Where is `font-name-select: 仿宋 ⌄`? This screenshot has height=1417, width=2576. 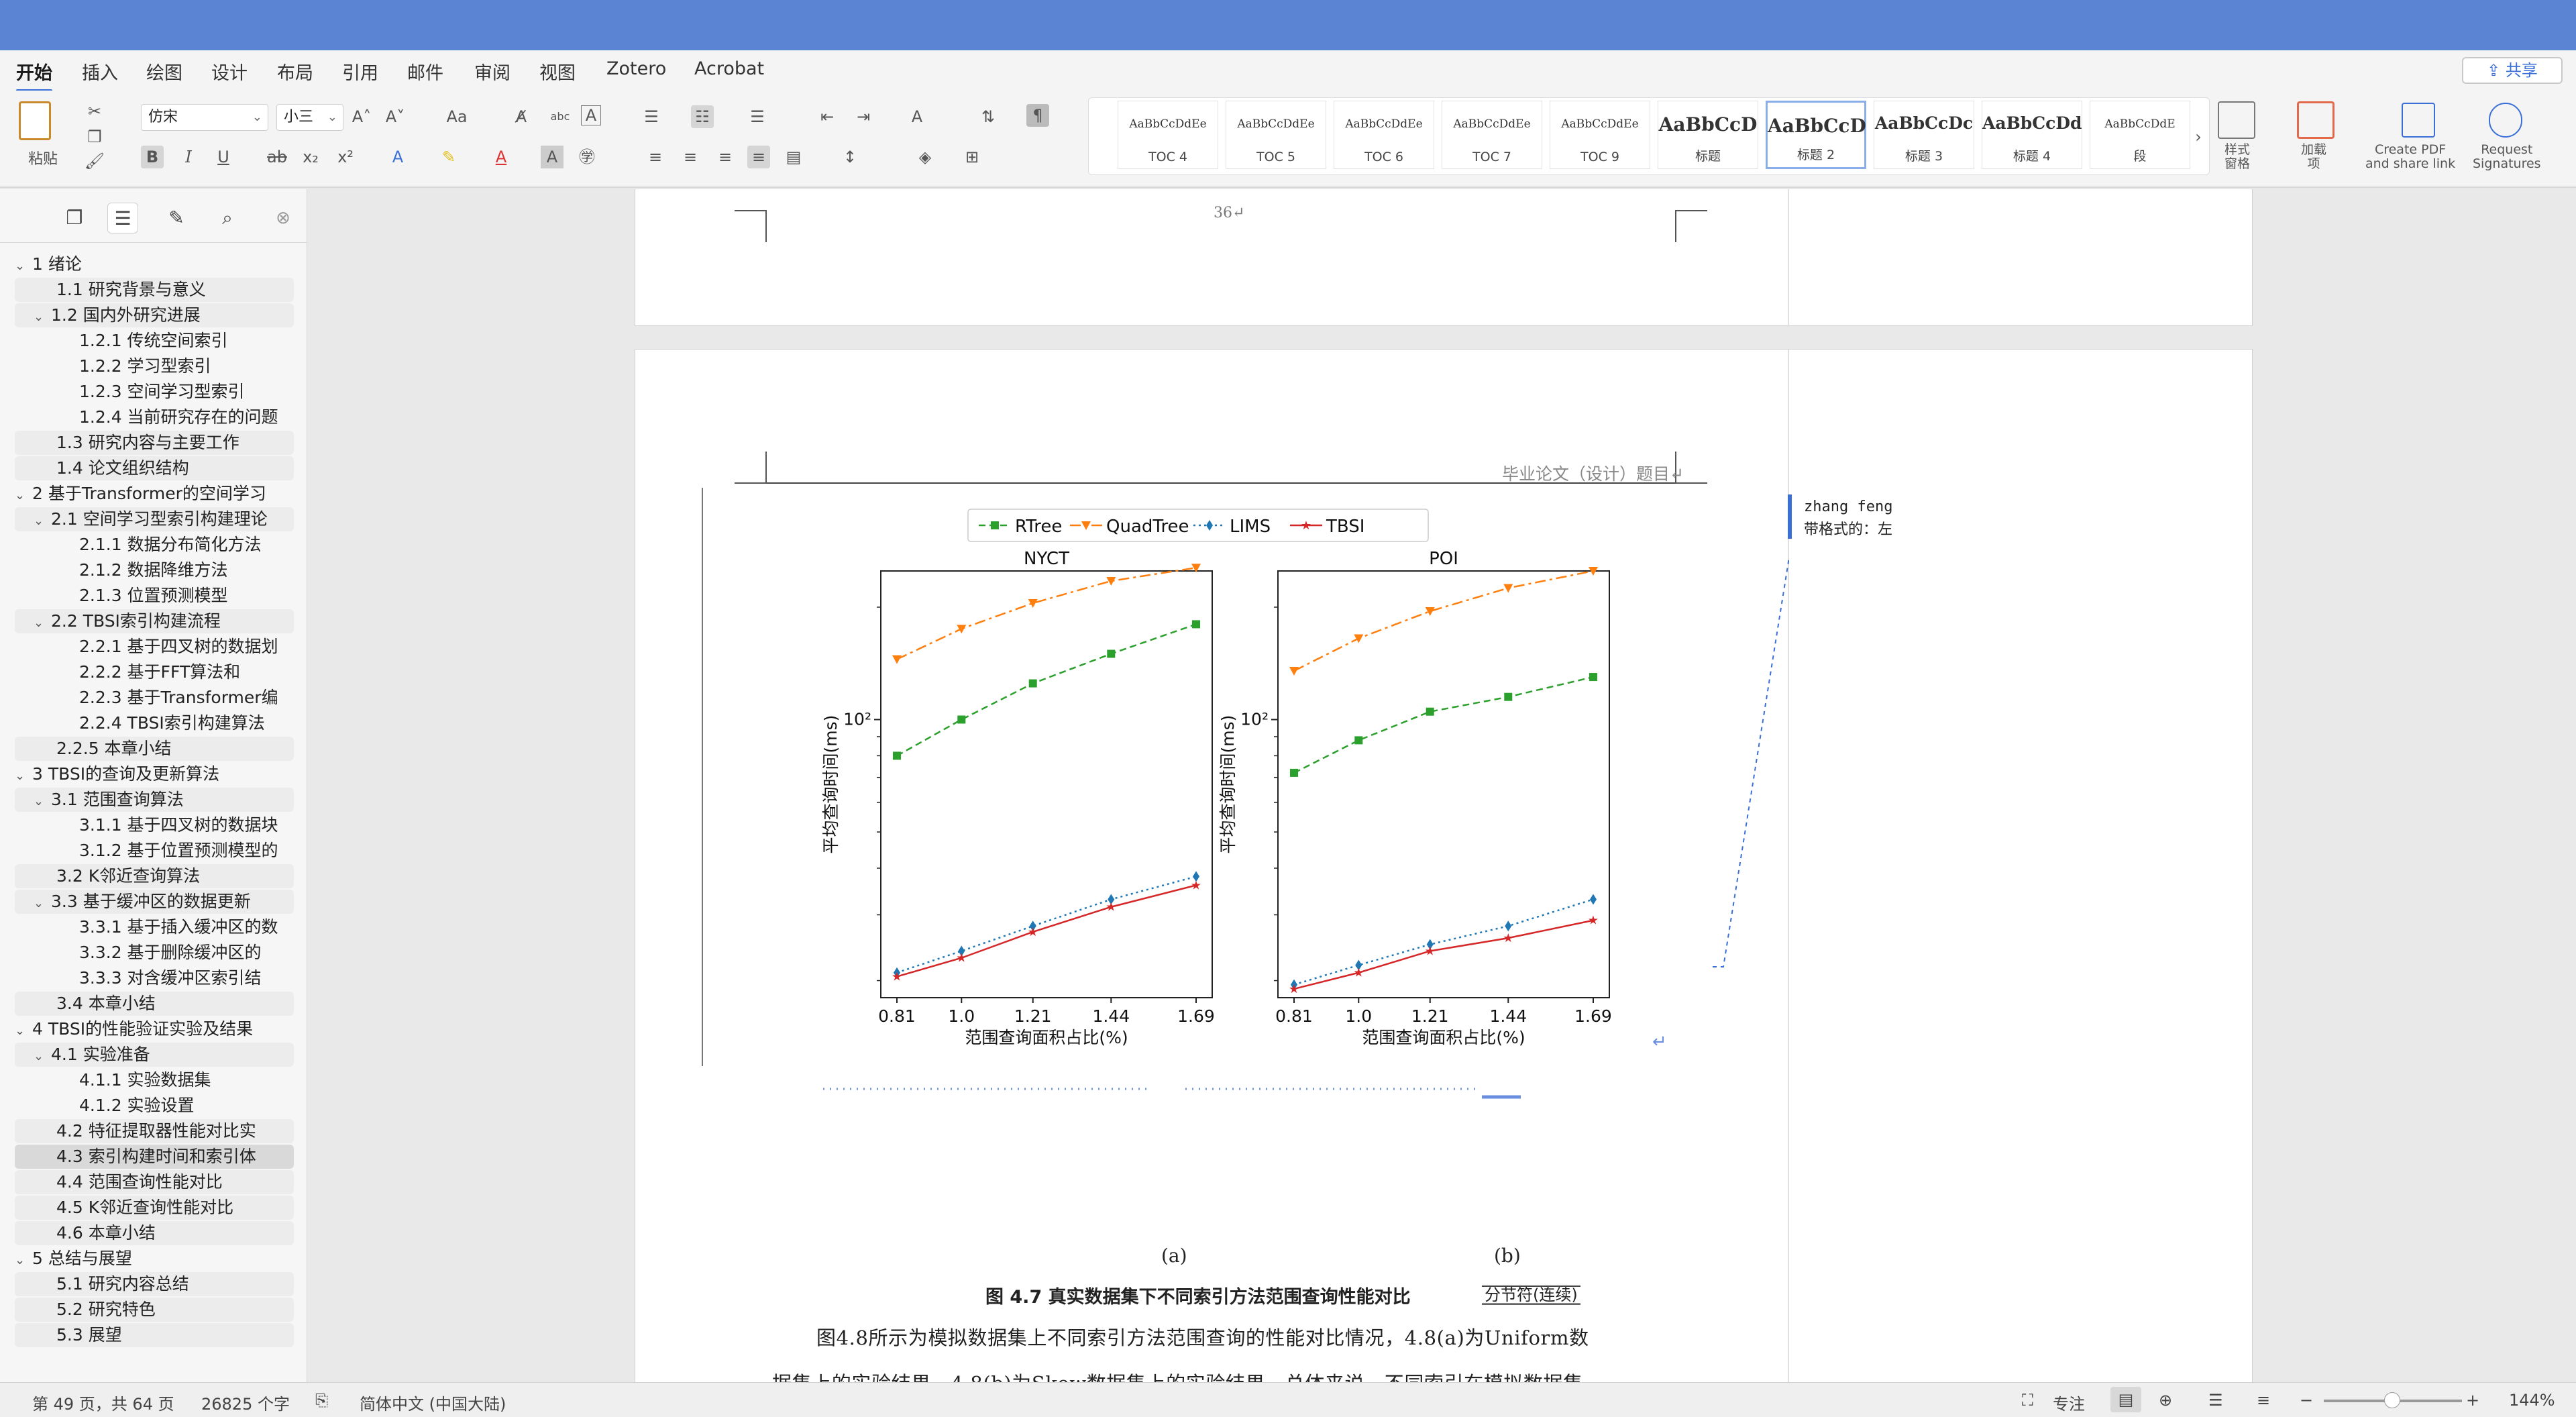
font-name-select: 仿宋 ⌄ is located at coordinates (204, 117).